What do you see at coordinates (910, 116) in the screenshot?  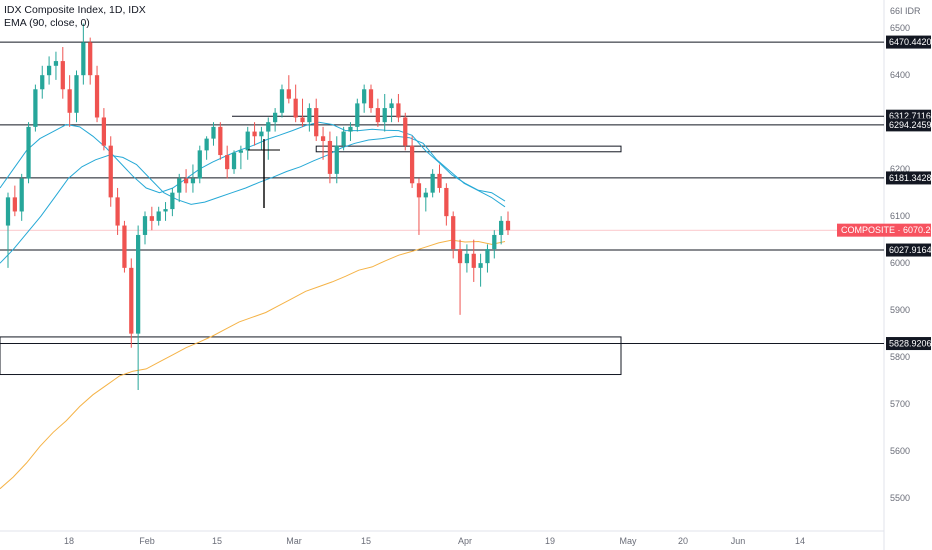 I see `price-tag-label: 6312.7116` at bounding box center [910, 116].